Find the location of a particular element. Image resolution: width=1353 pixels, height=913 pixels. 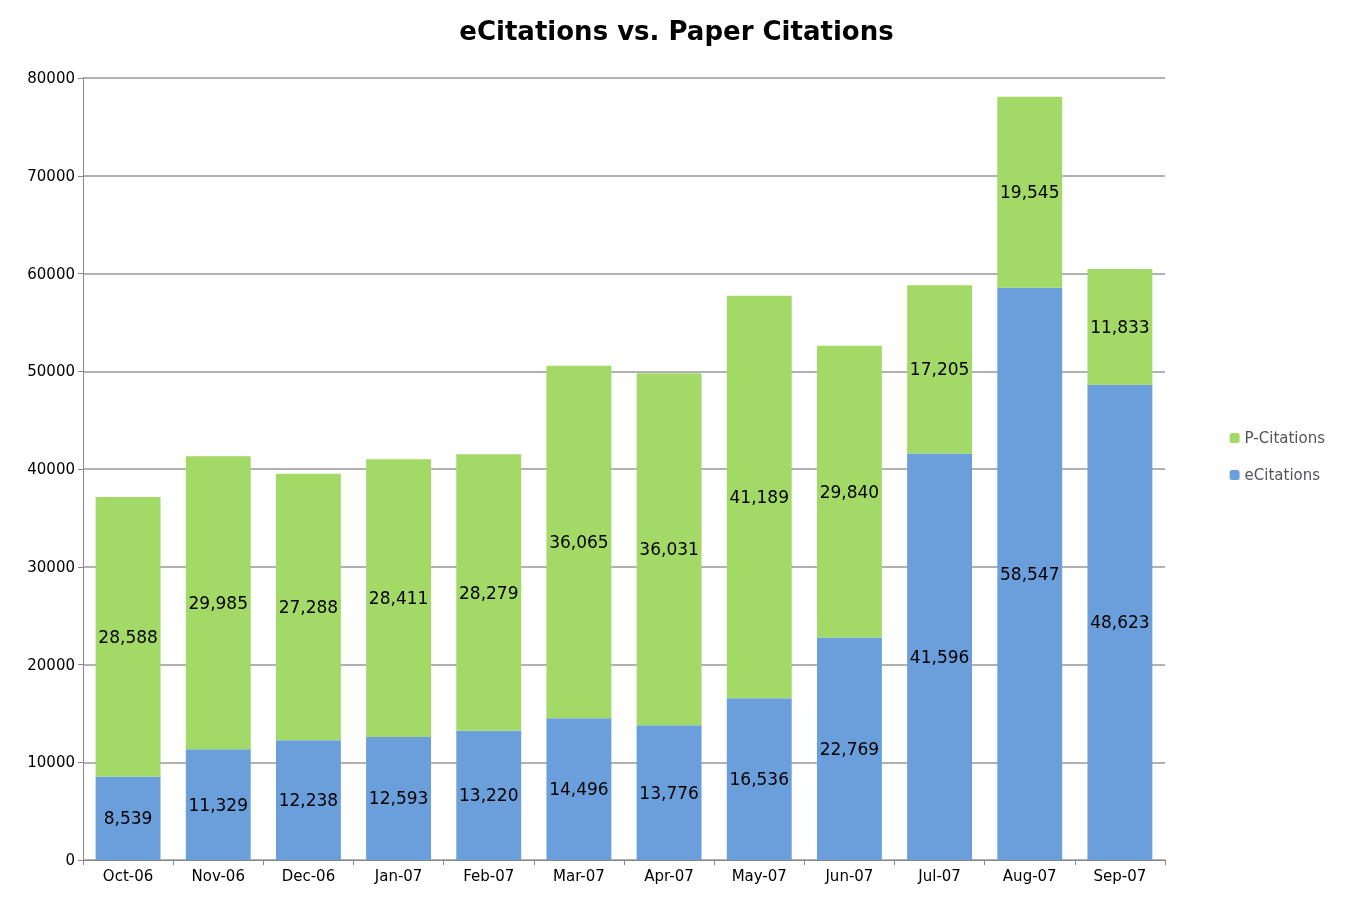

y-tick-label: 0 is located at coordinates (70, 860).